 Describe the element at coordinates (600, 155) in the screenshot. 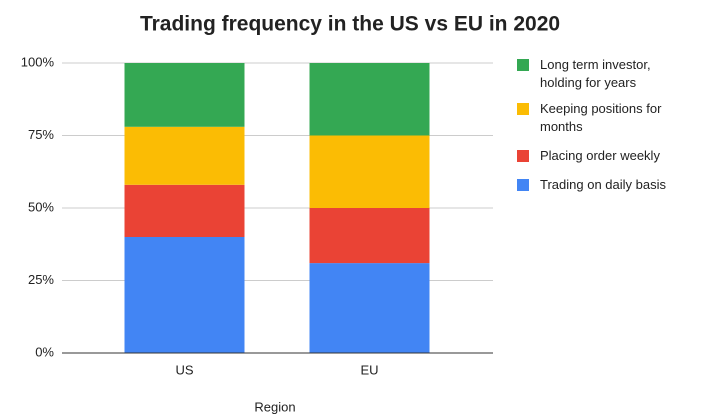

I see `legend-label: Placing order weekly` at that location.